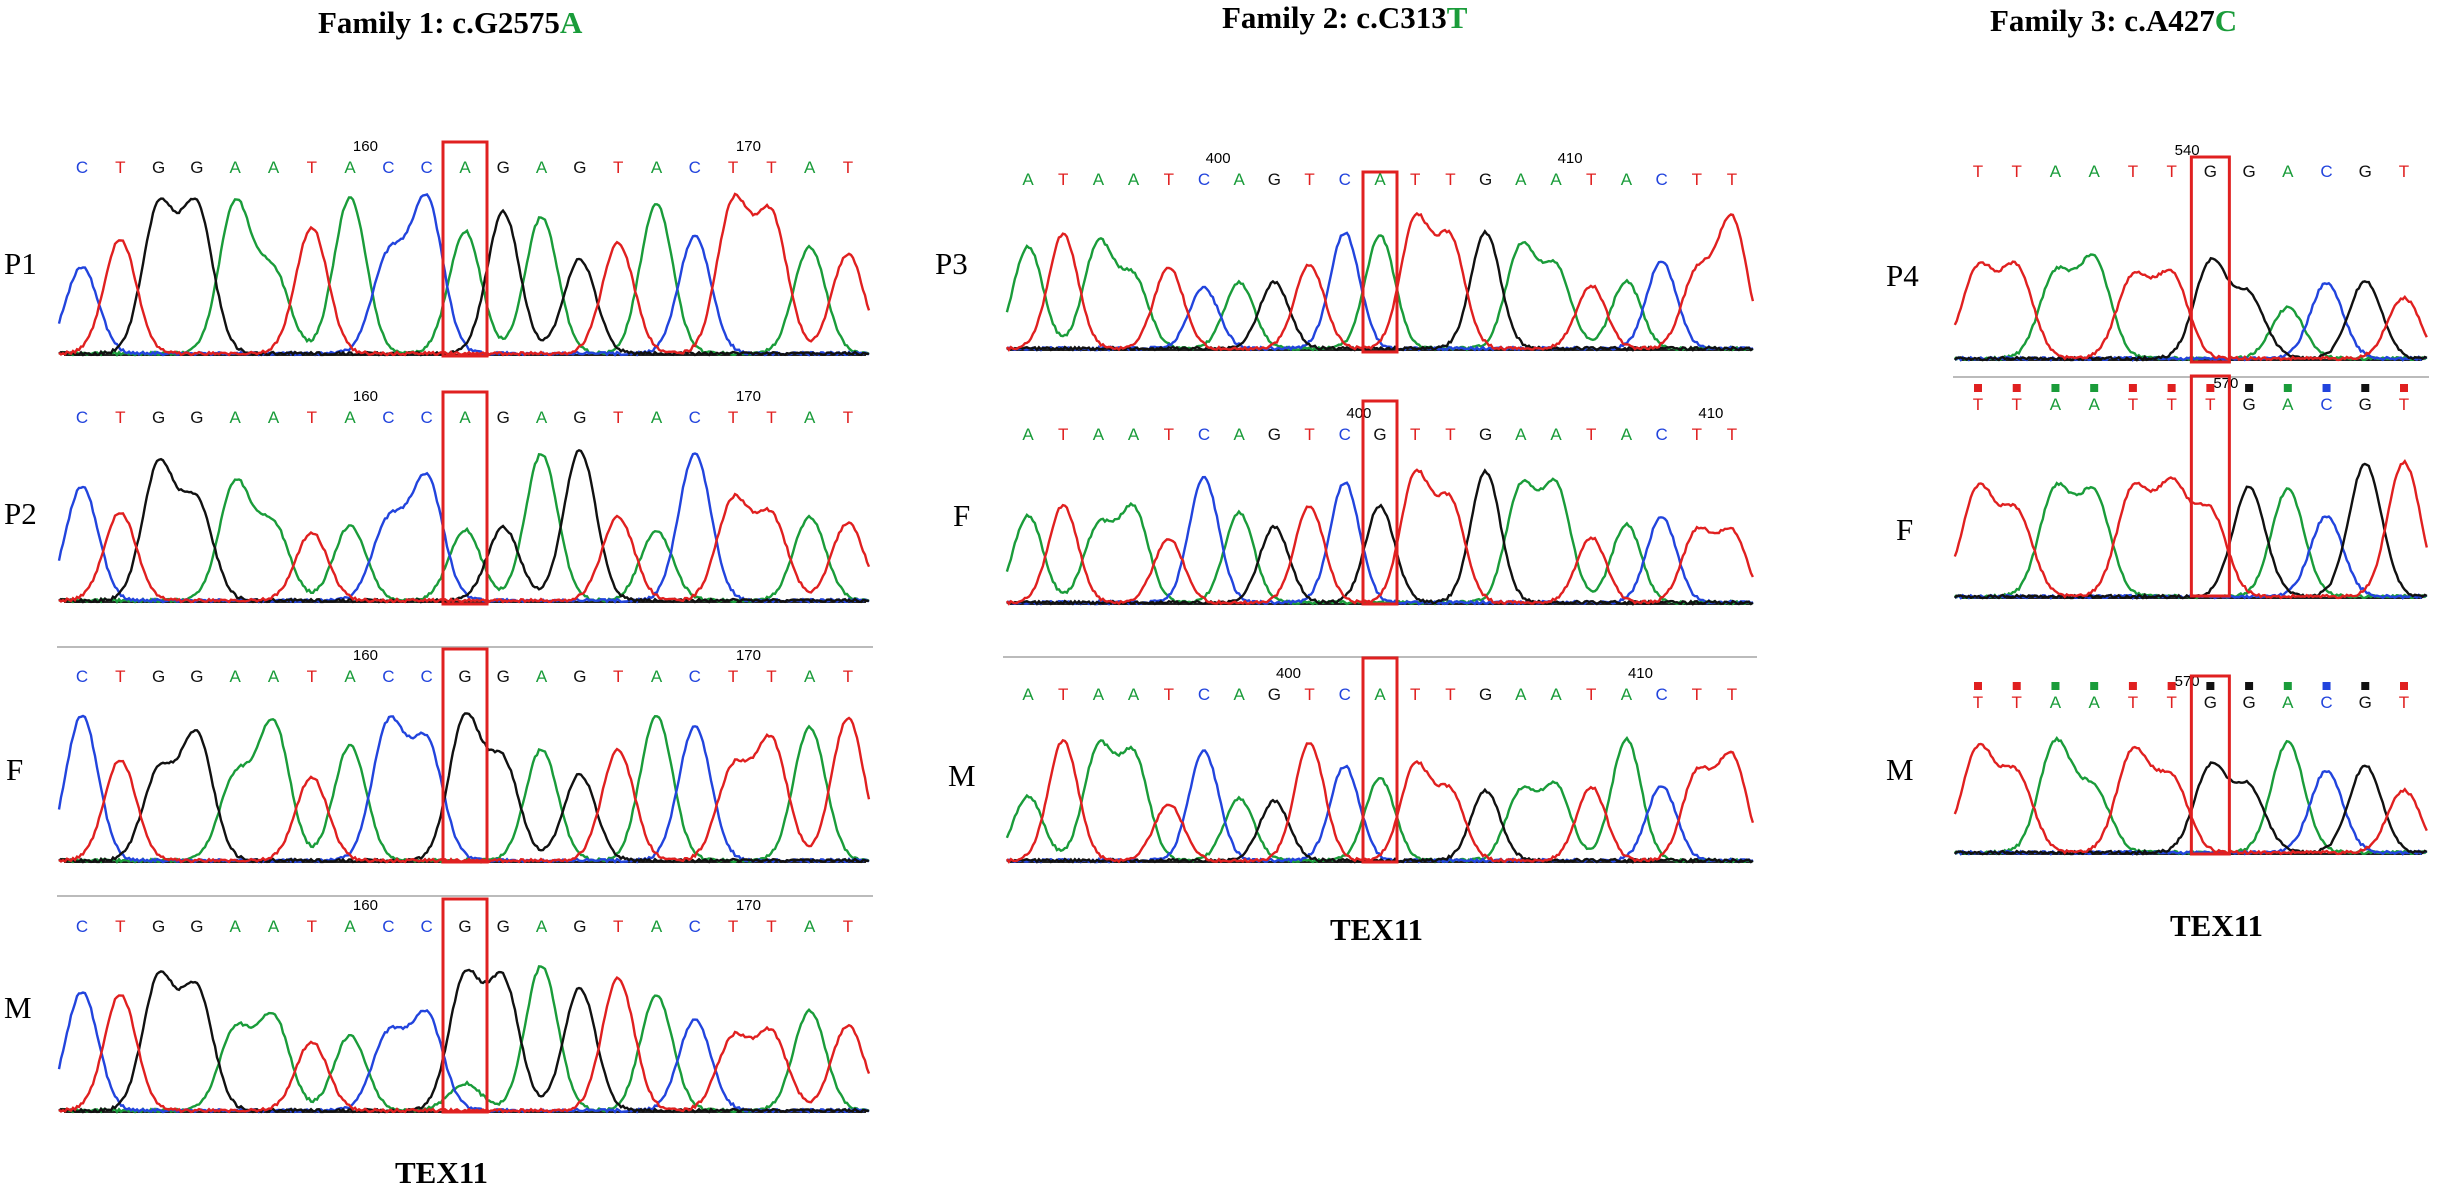 Image resolution: width=2452 pixels, height=1191 pixels. What do you see at coordinates (2102, 20) in the screenshot?
I see `family-3-title-prefix: Family 3: c.A427` at bounding box center [2102, 20].